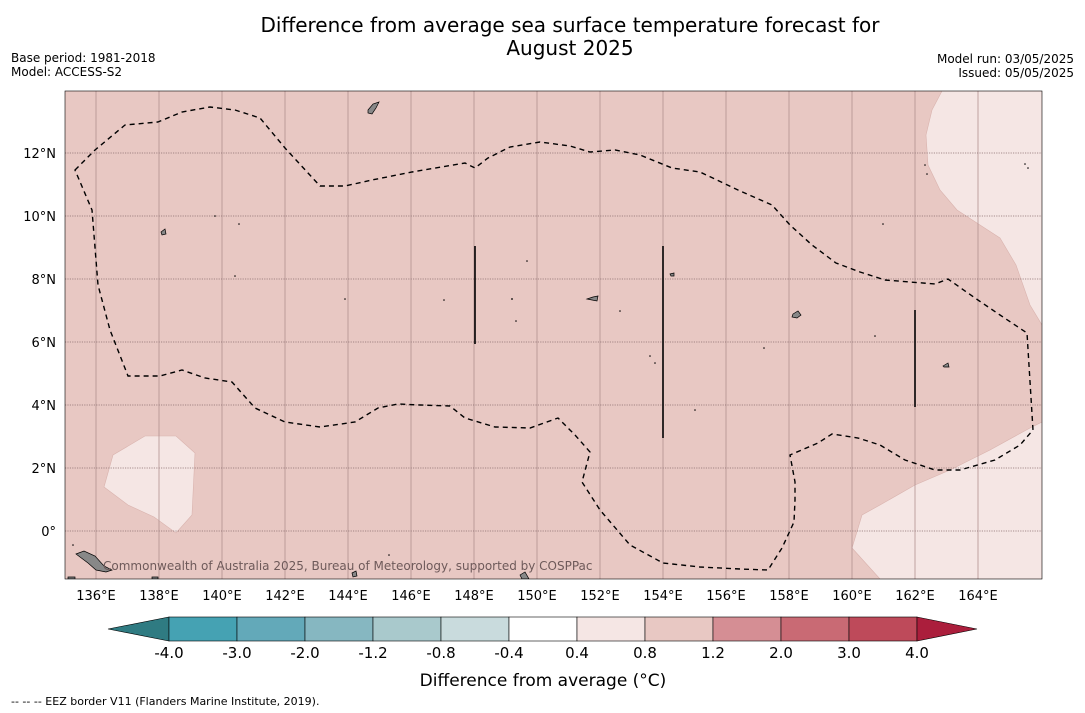  I want to click on colorbar-label: -2.0, so click(304, 653).